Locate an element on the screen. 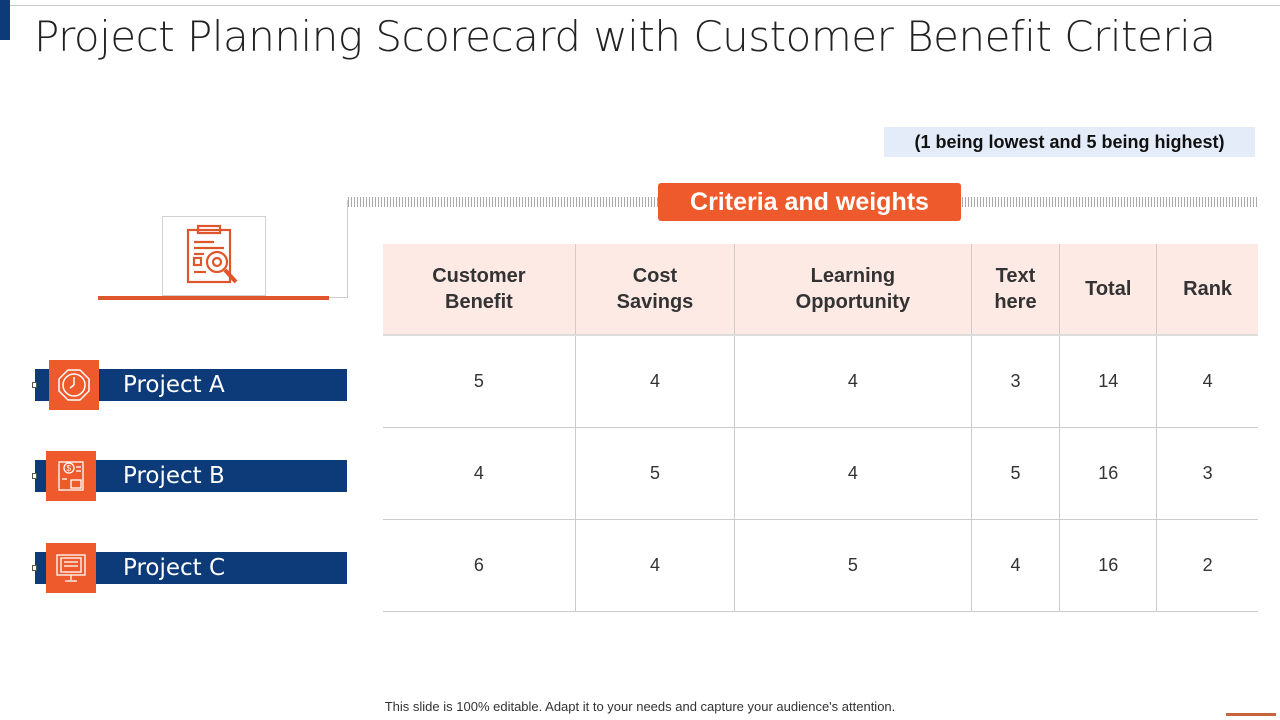 The height and width of the screenshot is (720, 1280). top-divider is located at coordinates (645, 5).